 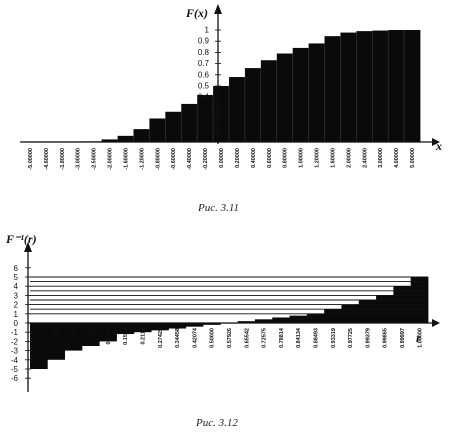 I want to click on y-tick-label: 0.5, so click(x=204, y=86).